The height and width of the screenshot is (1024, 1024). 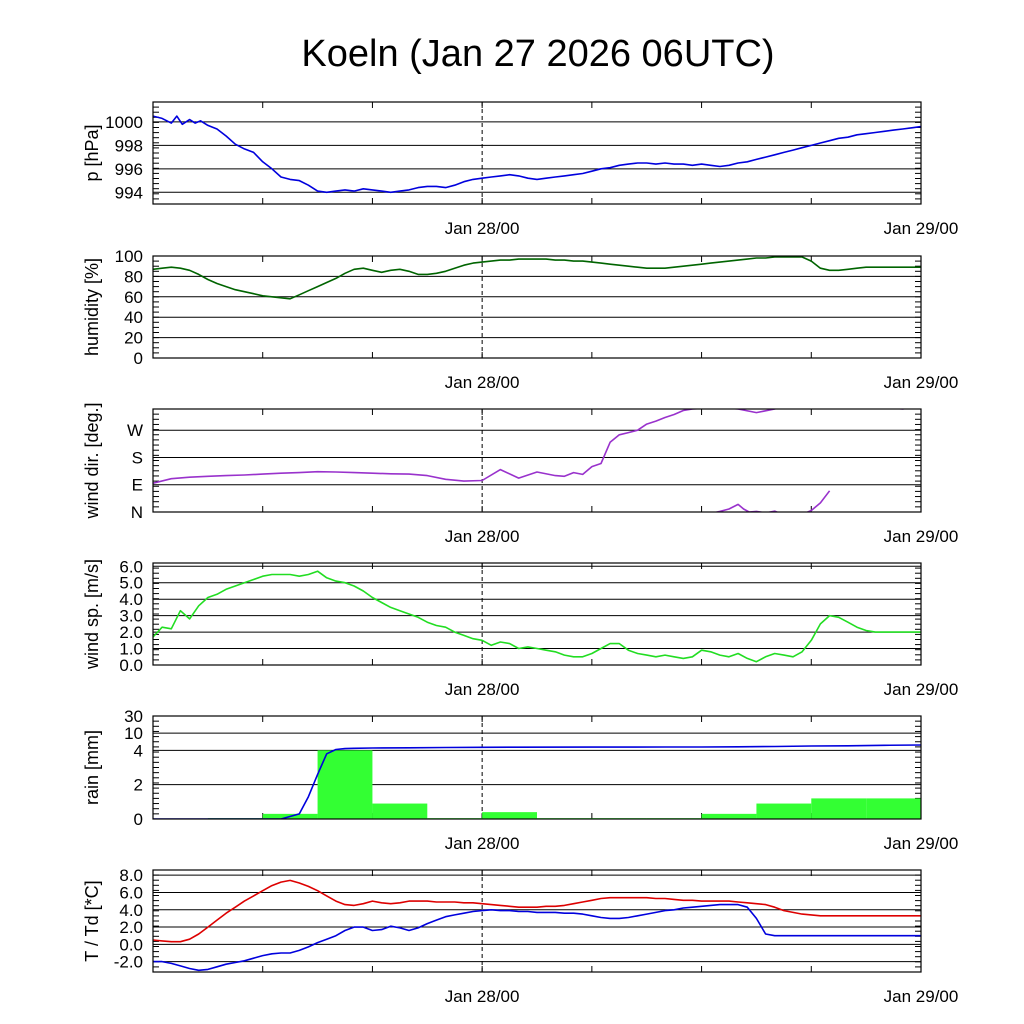 I want to click on y-tick-label-rain: 0, so click(x=138, y=819).